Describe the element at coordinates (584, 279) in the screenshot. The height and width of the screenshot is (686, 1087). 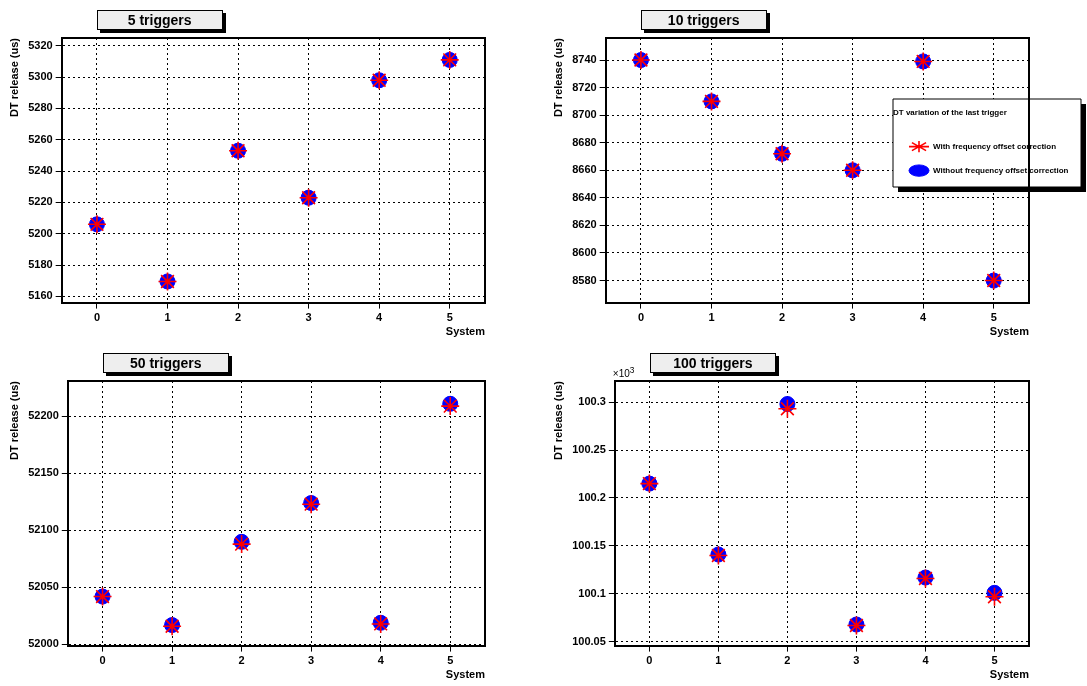
I see `y-tick-label: 8580` at that location.